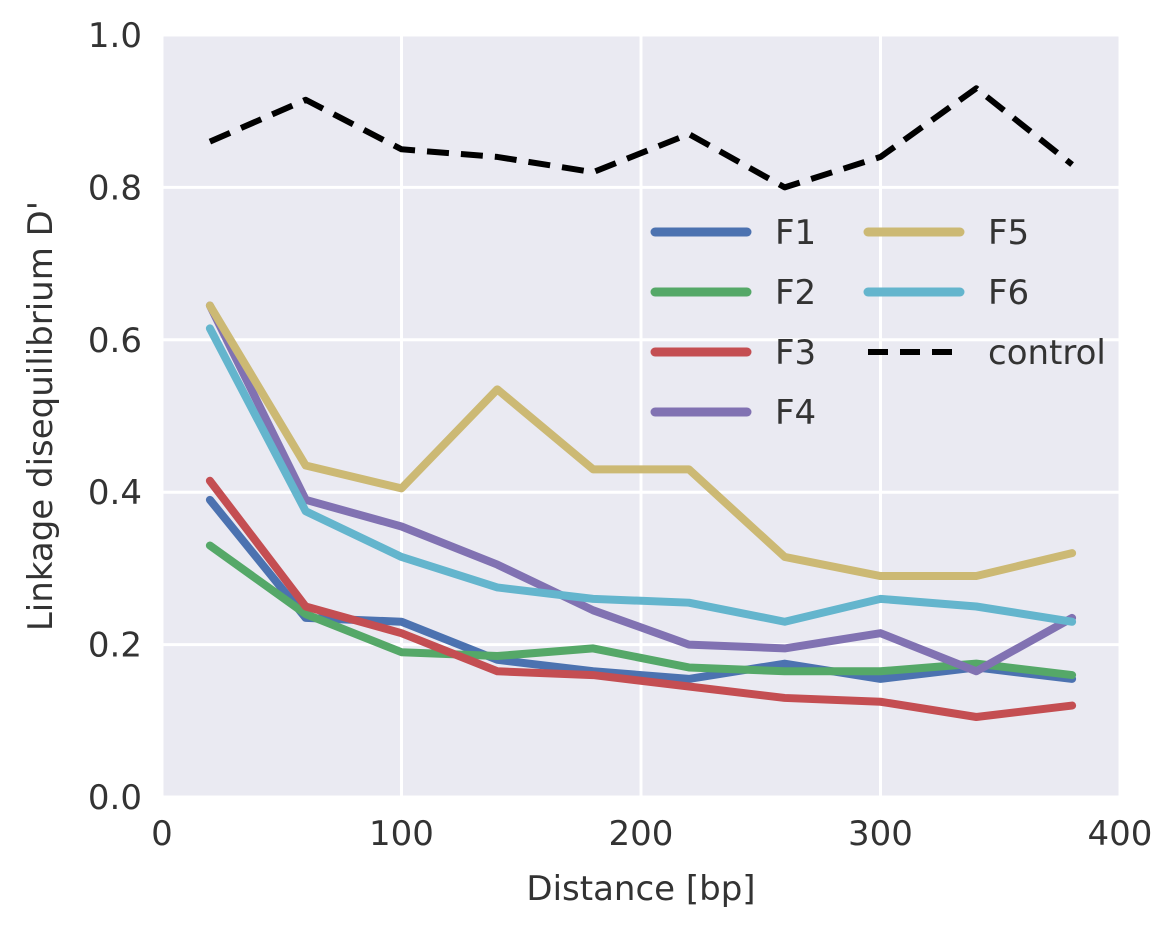 This screenshot has width=1174, height=935. I want to click on legend-label-f1: F1, so click(795, 233).